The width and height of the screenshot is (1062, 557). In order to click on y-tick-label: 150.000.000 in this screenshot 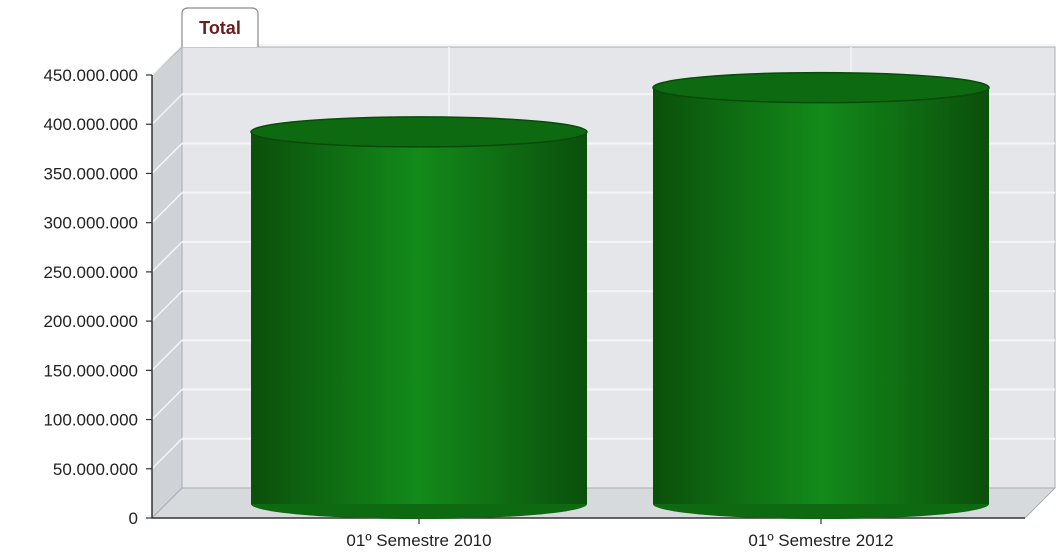, I will do `click(90, 370)`.